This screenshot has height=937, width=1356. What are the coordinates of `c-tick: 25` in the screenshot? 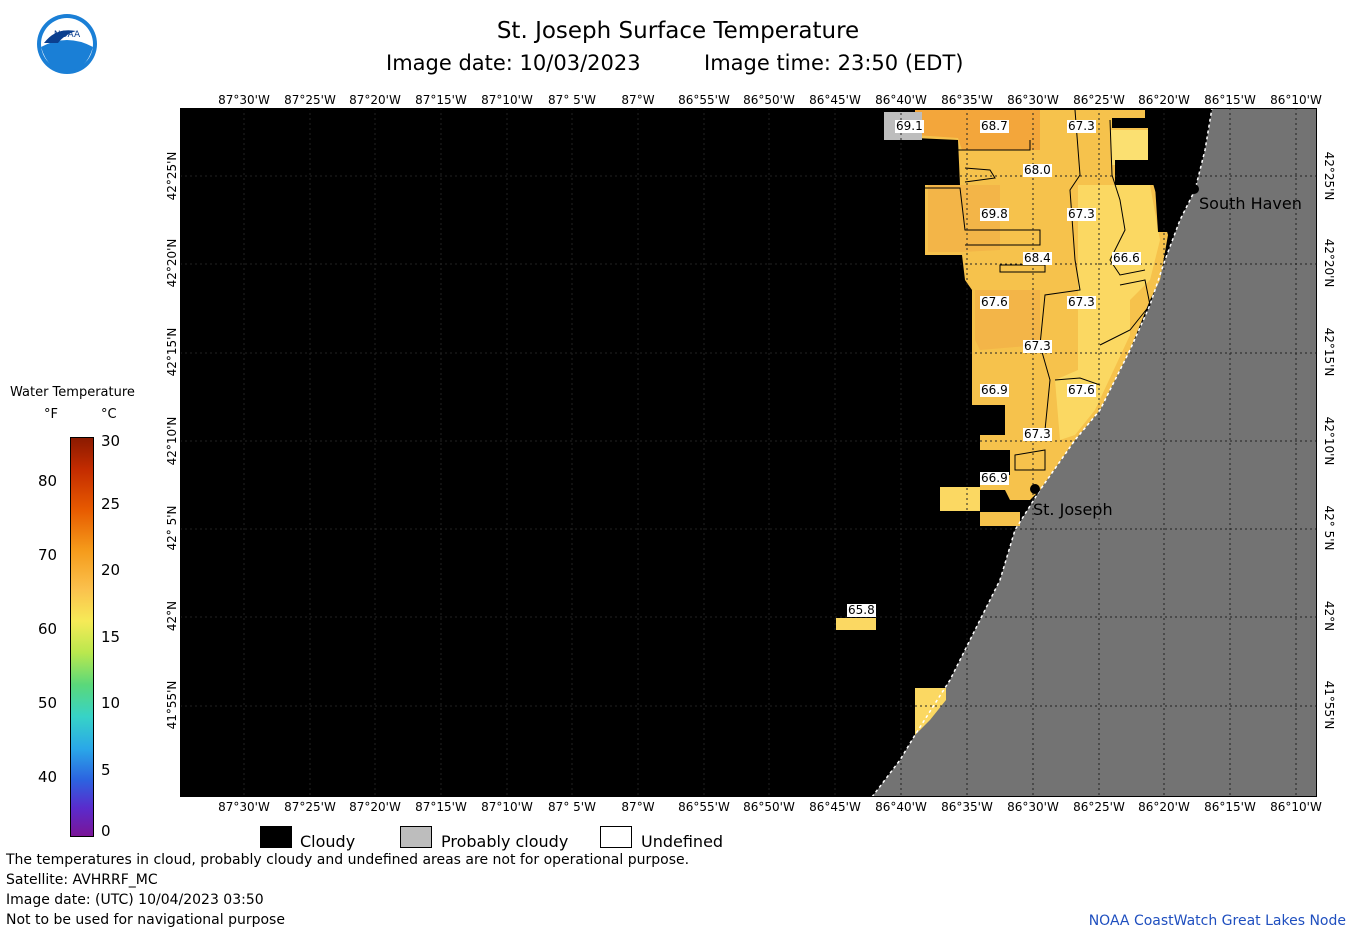 It's located at (111, 504).